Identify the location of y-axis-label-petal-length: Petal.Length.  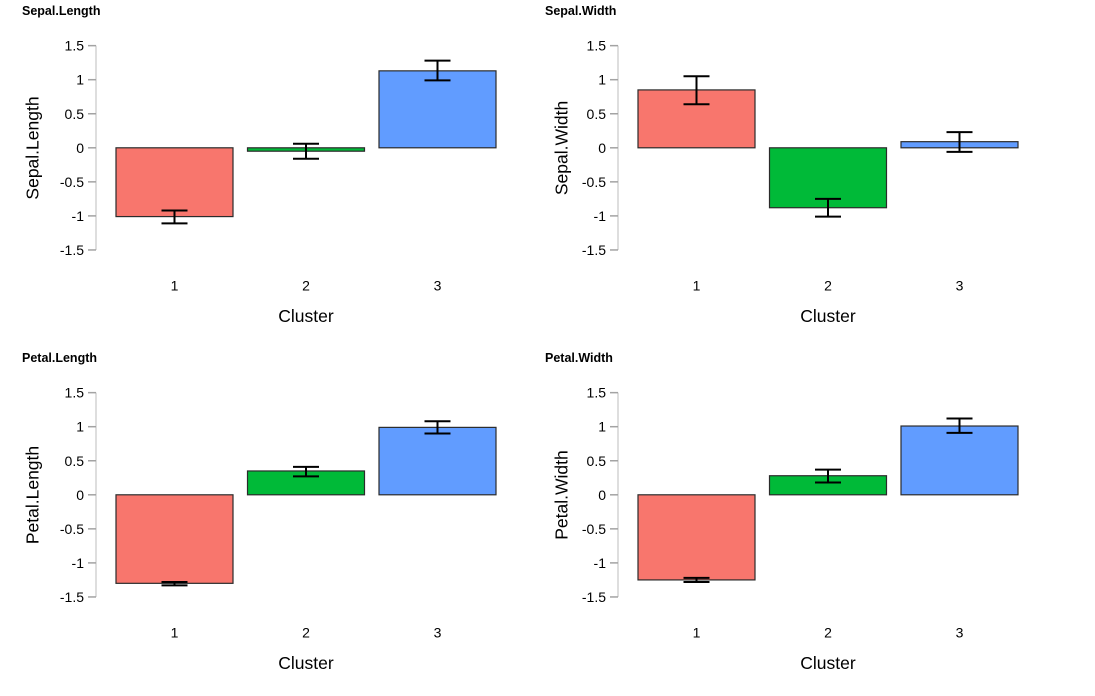
(32, 495).